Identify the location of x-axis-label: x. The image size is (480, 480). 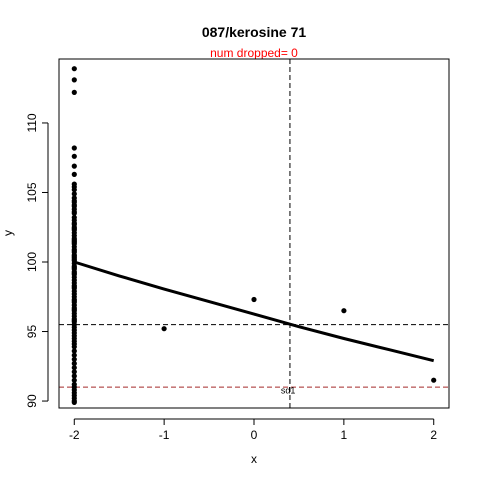
(254, 459).